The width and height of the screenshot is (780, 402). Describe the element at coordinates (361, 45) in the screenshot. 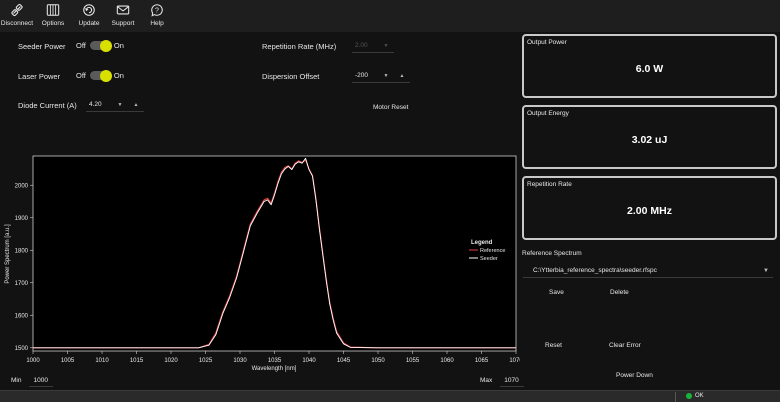

I see `repetition-rate-value: 2.00` at that location.